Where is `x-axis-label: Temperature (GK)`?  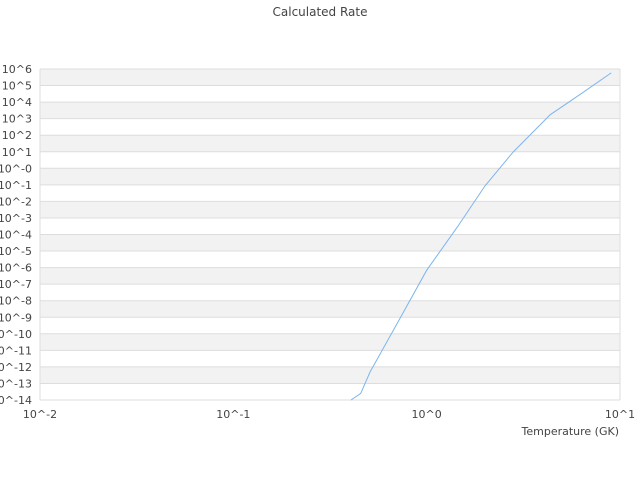
x-axis-label: Temperature (GK) is located at coordinates (570, 431).